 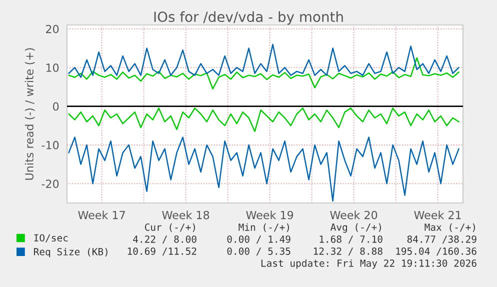 What do you see at coordinates (263, 227) in the screenshot?
I see `text: Min (-/+)` at bounding box center [263, 227].